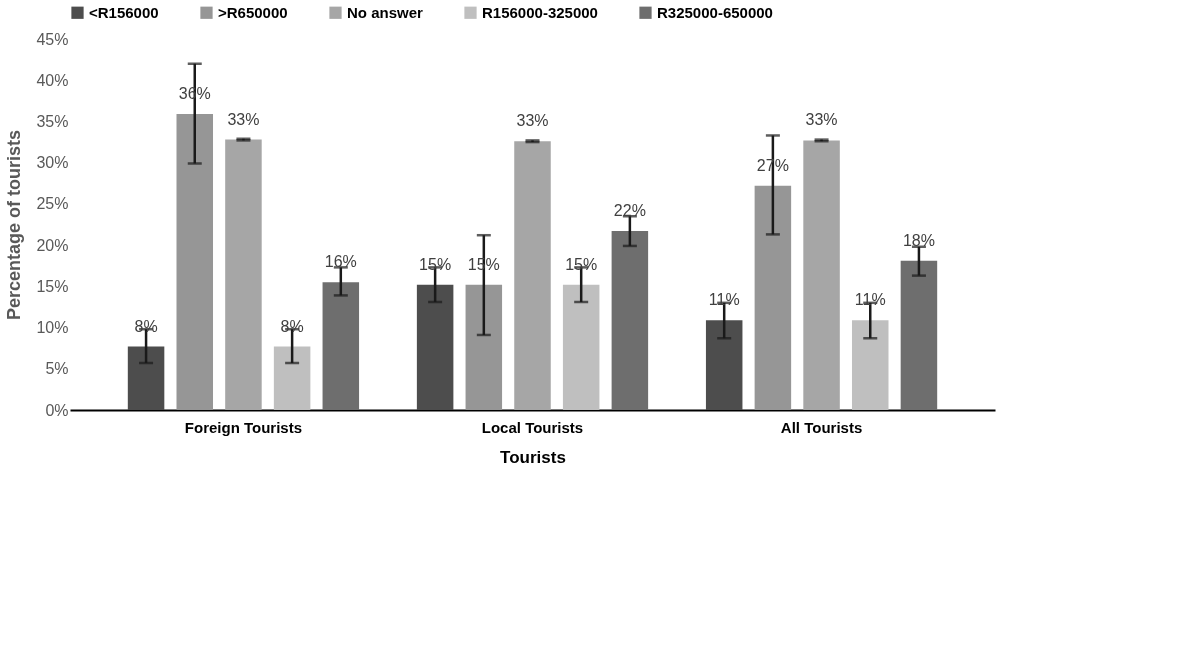 This screenshot has width=1187, height=665. What do you see at coordinates (918, 240) in the screenshot?
I see `data-label: 18%` at bounding box center [918, 240].